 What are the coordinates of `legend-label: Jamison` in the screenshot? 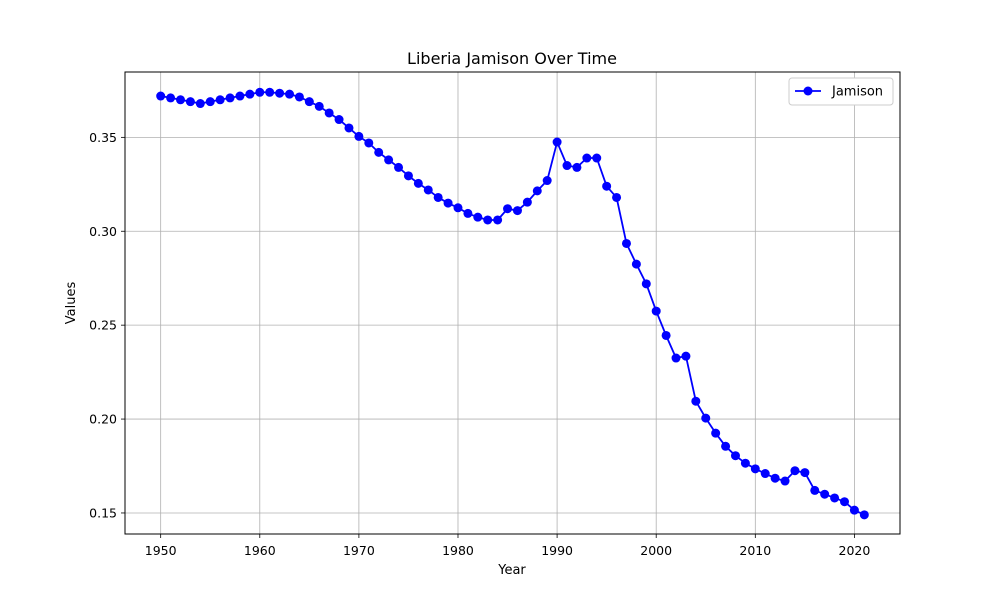 It's located at (857, 92).